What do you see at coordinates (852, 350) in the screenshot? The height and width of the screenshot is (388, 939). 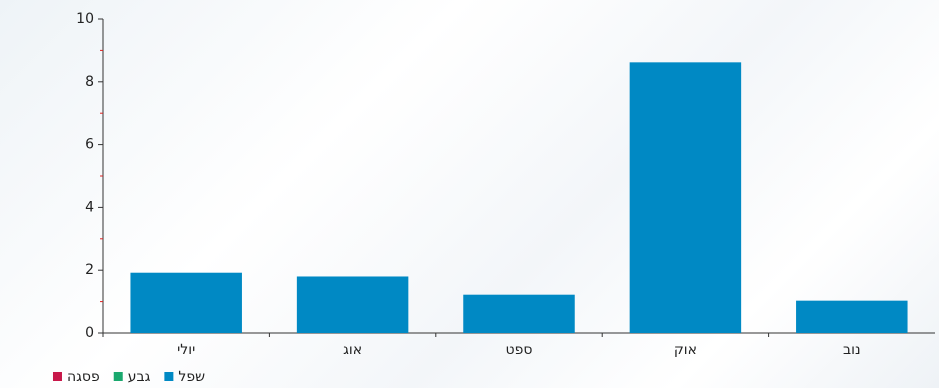 I see `x-tick-label: נוב` at bounding box center [852, 350].